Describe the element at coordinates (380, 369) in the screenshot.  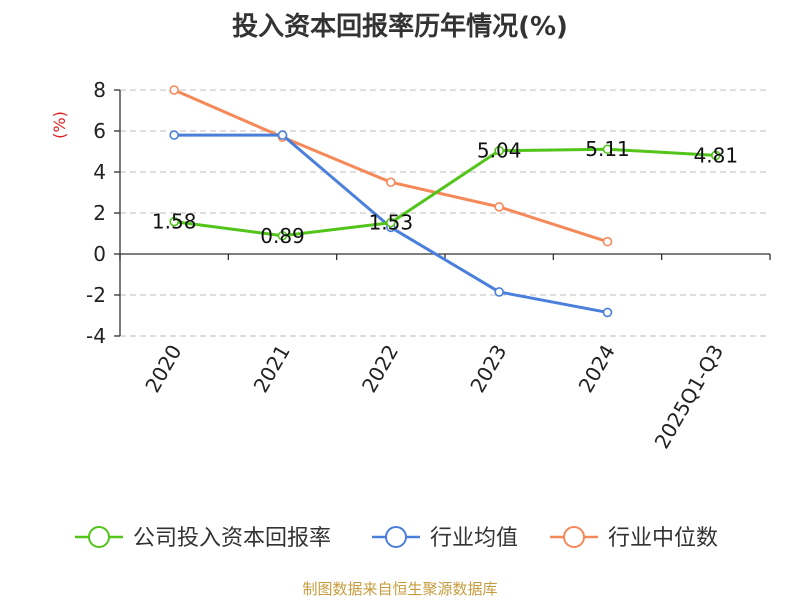
I see `x-tick-label: 2022` at that location.